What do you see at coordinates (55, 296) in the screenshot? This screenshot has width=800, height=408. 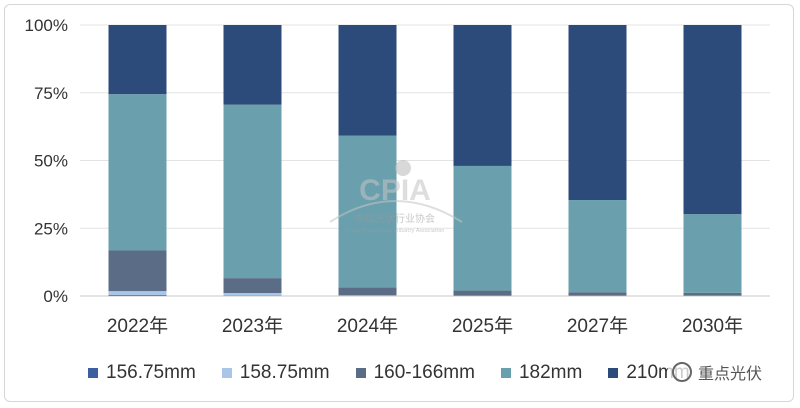 I see `y-tick-label: 0%` at bounding box center [55, 296].